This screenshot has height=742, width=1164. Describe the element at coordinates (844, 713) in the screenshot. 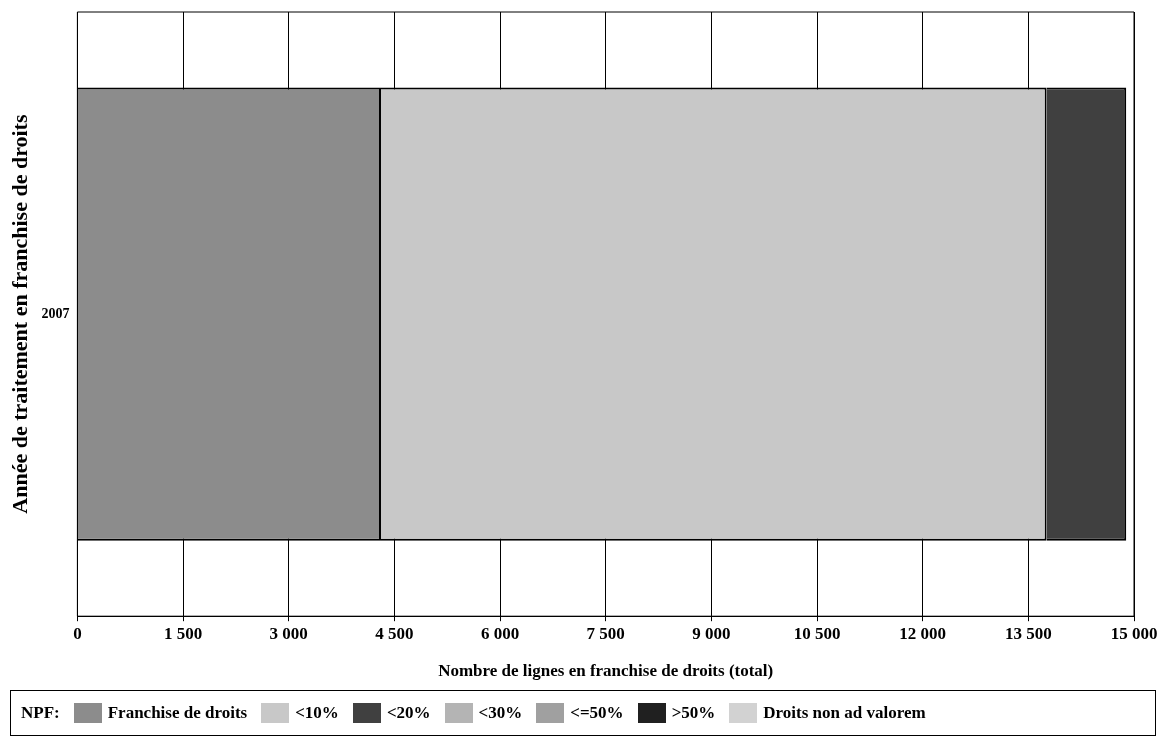

I see `legend-label: Droits non ad valorem` at that location.